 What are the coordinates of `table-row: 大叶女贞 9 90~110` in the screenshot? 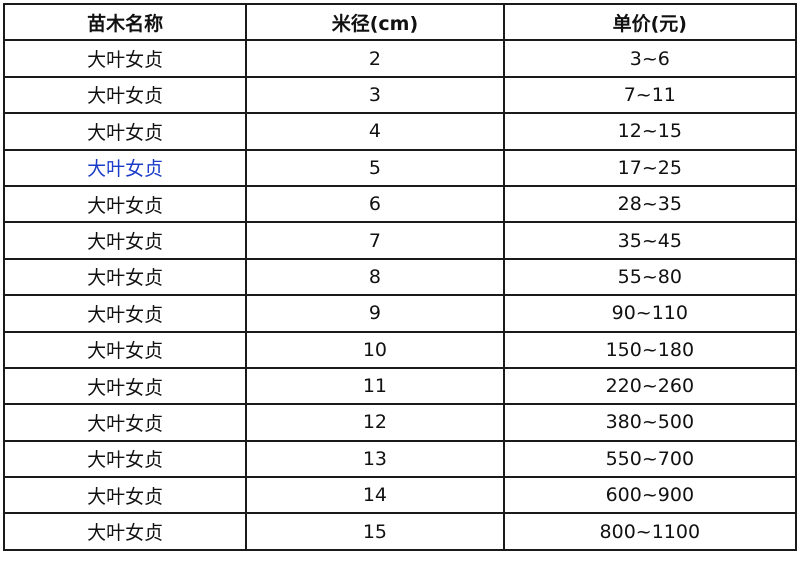 It's located at (400, 313).